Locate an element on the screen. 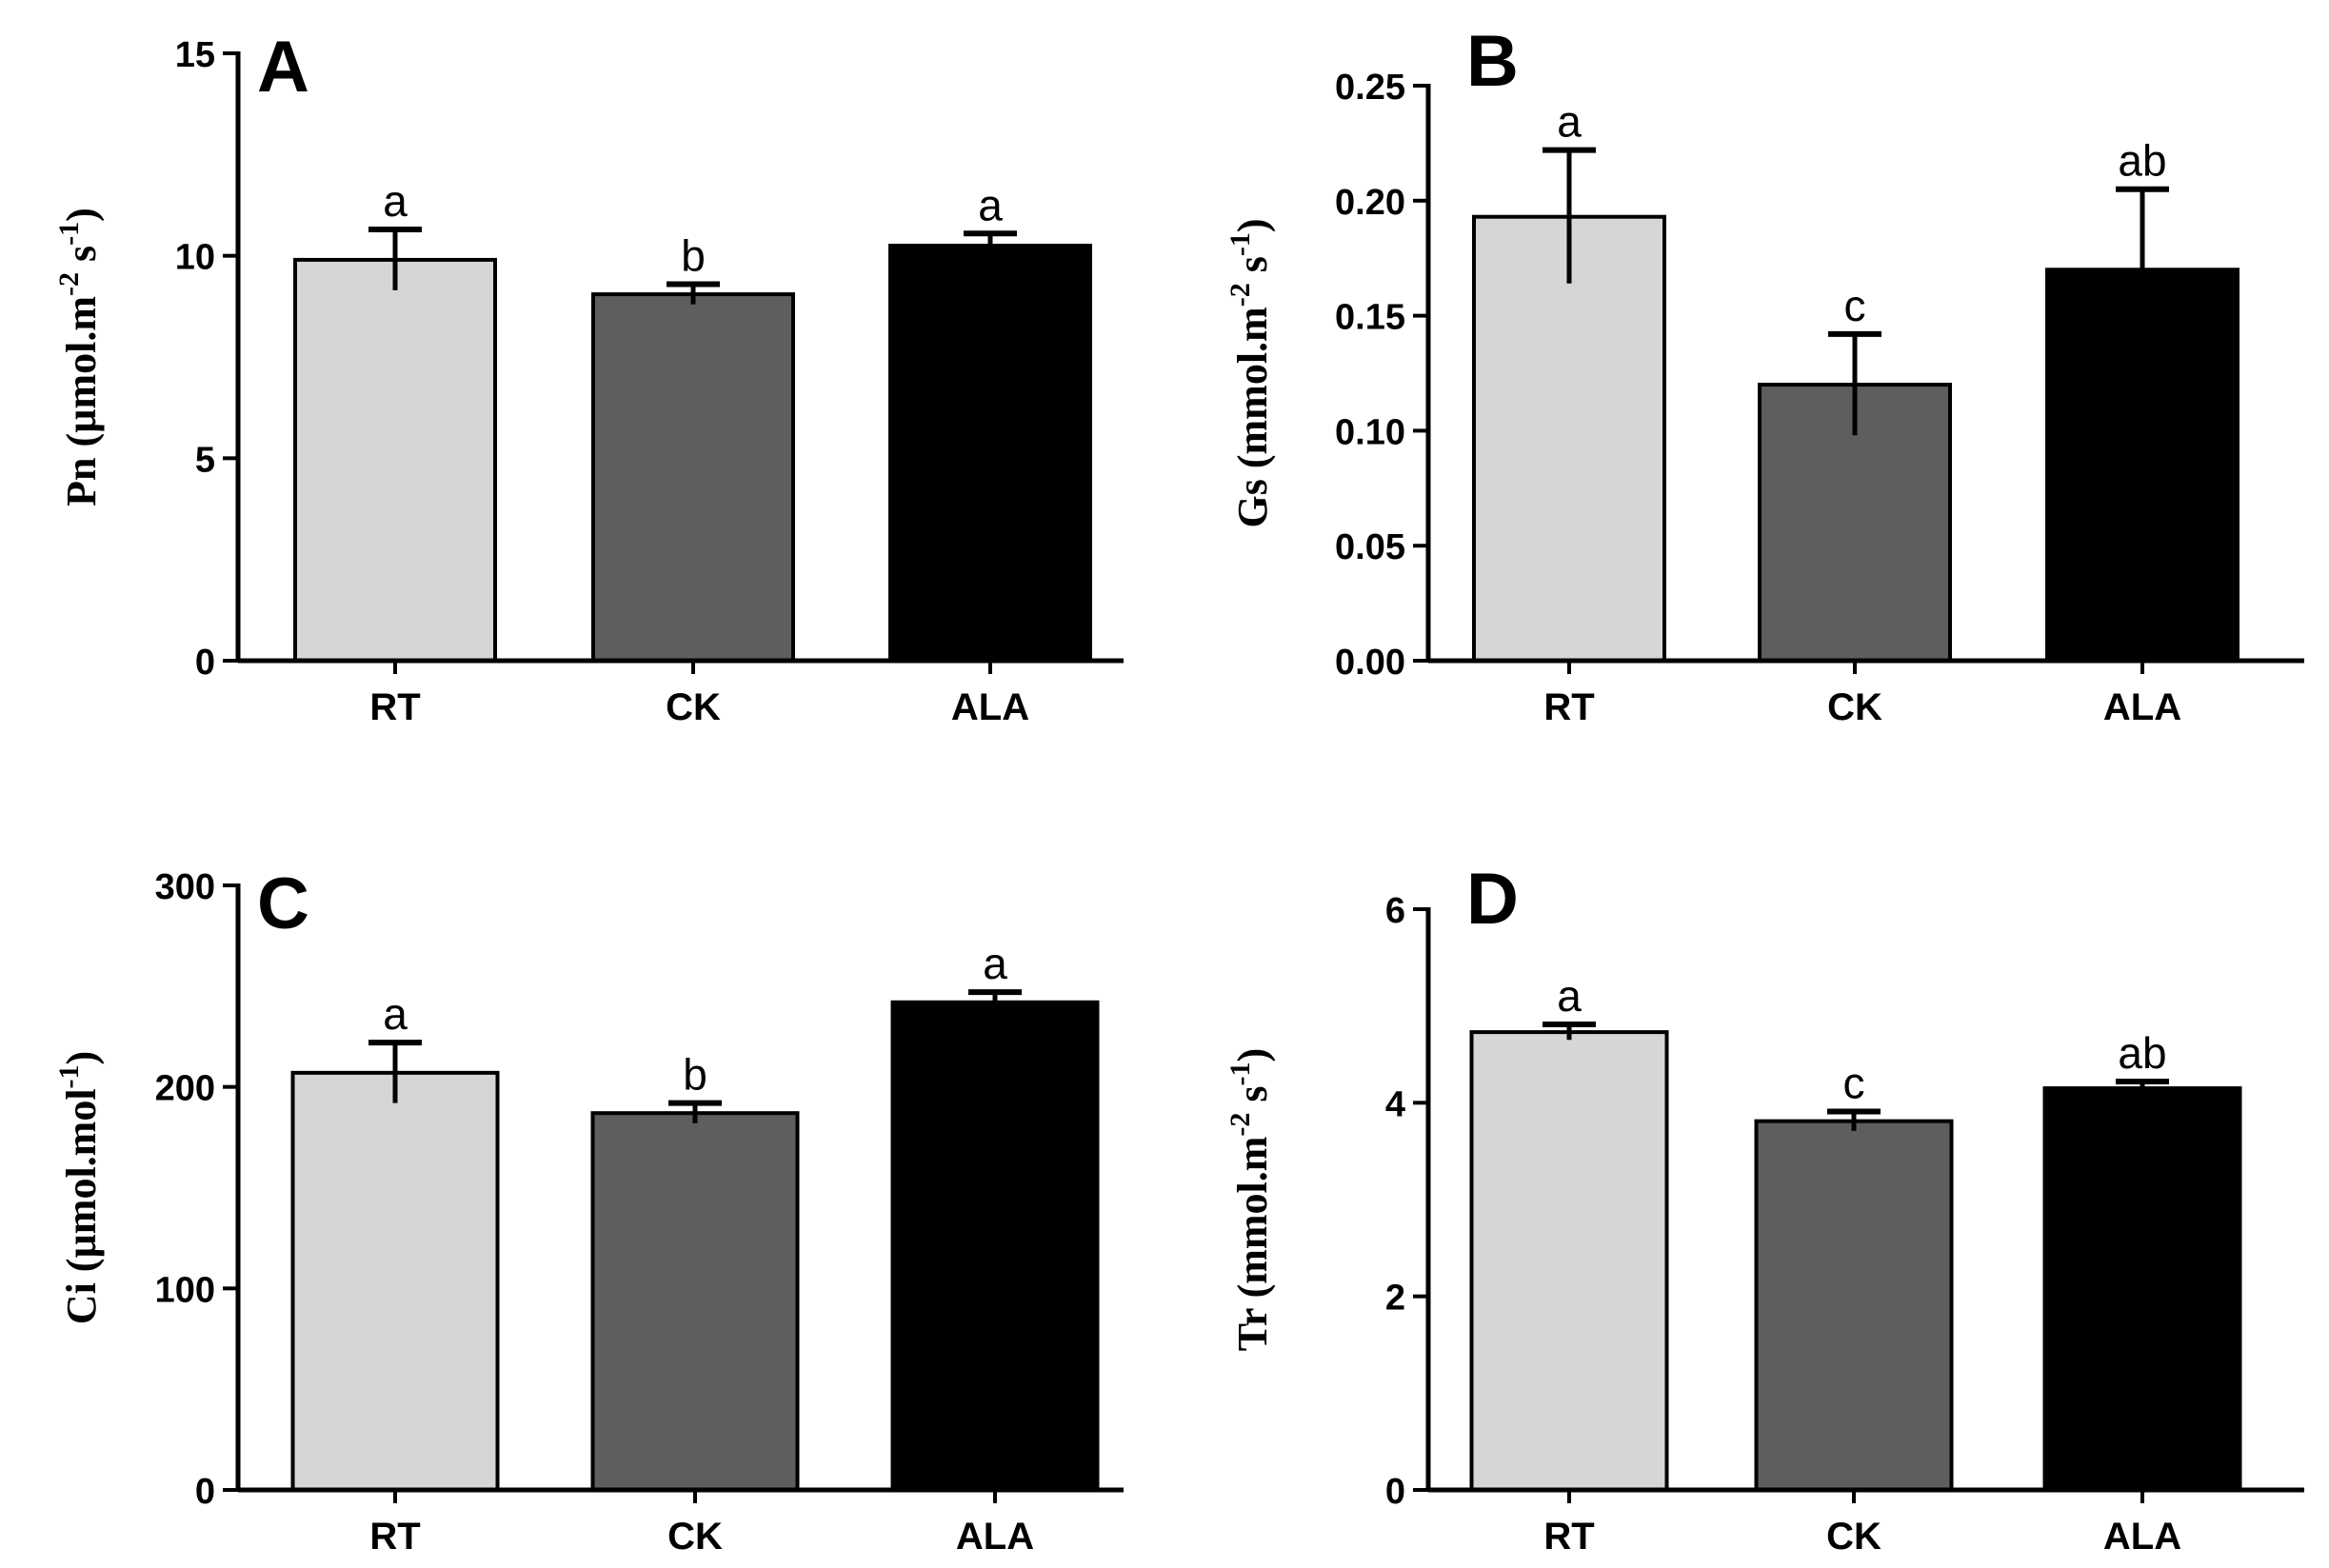 This screenshot has height=1568, width=2329. y-tick-label: 0.15 is located at coordinates (1370, 318).